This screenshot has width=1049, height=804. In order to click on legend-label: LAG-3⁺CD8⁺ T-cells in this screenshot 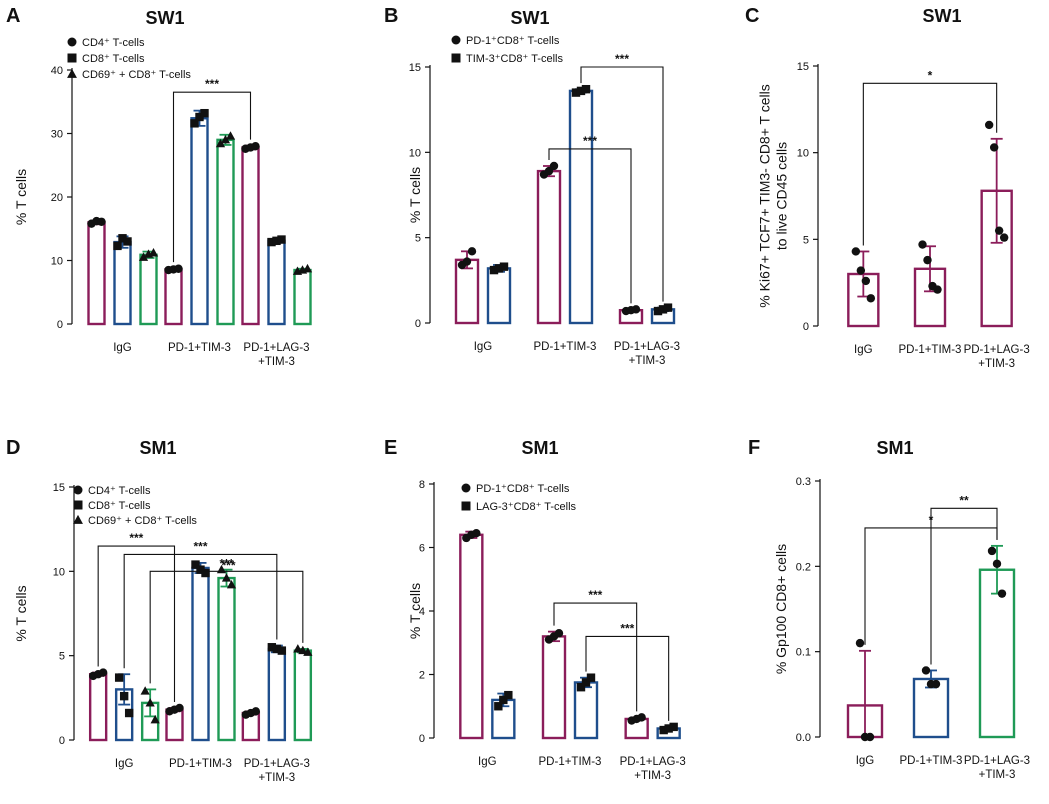, I will do `click(526, 507)`.